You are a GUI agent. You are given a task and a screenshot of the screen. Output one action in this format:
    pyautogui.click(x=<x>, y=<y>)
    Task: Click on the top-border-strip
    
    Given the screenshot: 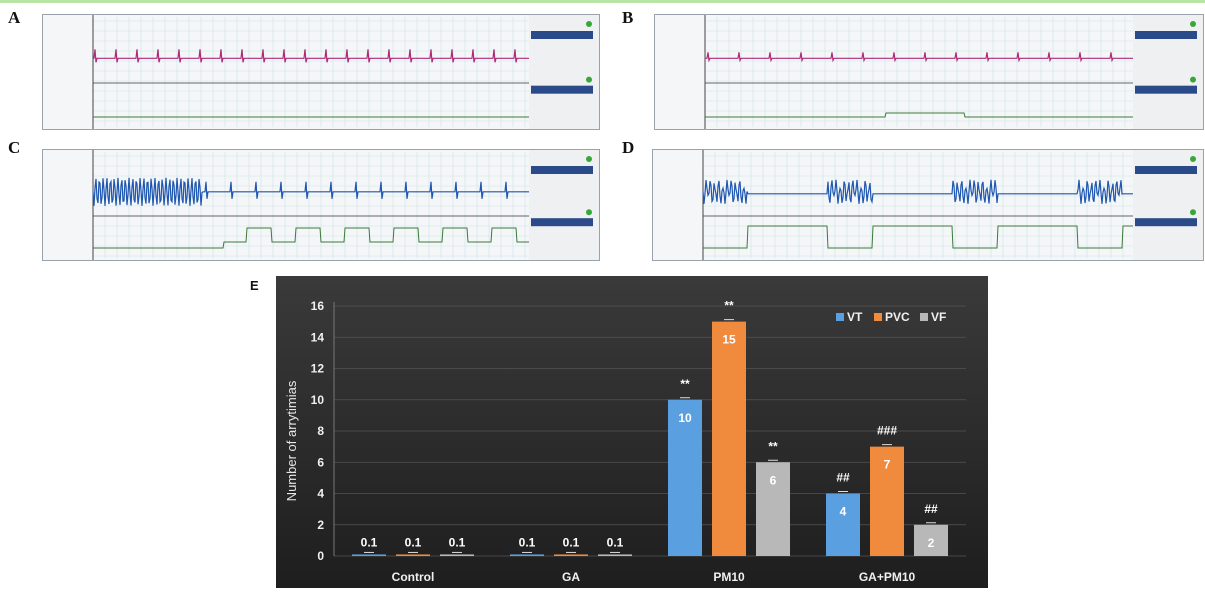 What is the action you would take?
    pyautogui.click(x=602, y=1)
    